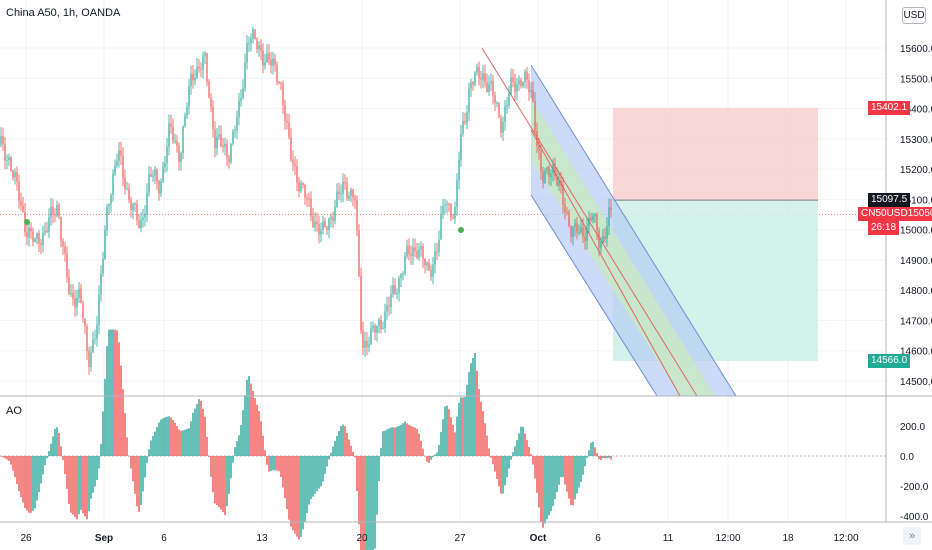 The width and height of the screenshot is (932, 550). What do you see at coordinates (912, 536) in the screenshot?
I see `scroll-to-latest-icon: »` at bounding box center [912, 536].